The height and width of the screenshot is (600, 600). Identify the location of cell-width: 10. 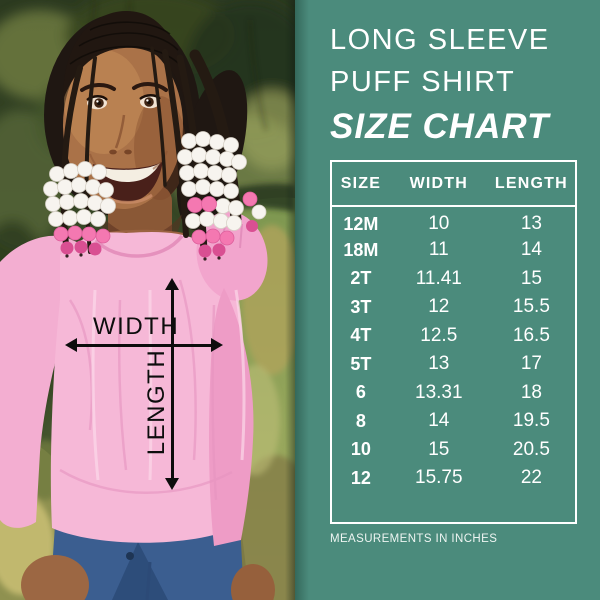
(439, 223).